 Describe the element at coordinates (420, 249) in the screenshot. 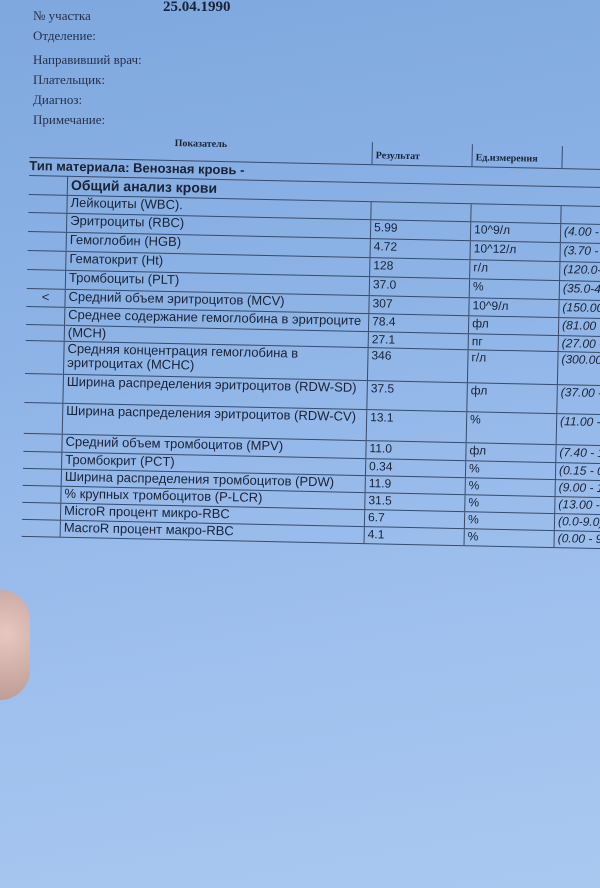

I see `result-value: 4.72` at that location.